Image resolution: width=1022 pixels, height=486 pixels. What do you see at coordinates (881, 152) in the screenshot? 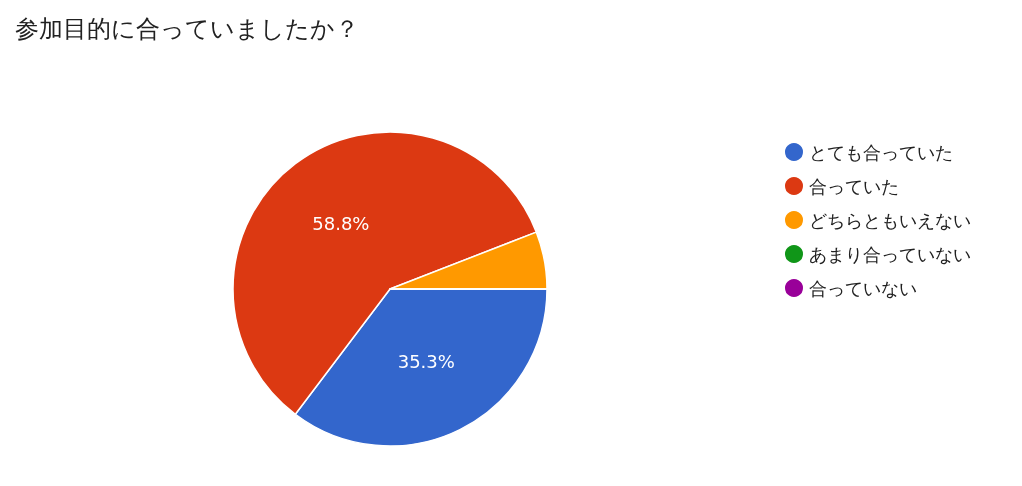
I see `legend-label: とても合っていた` at bounding box center [881, 152].